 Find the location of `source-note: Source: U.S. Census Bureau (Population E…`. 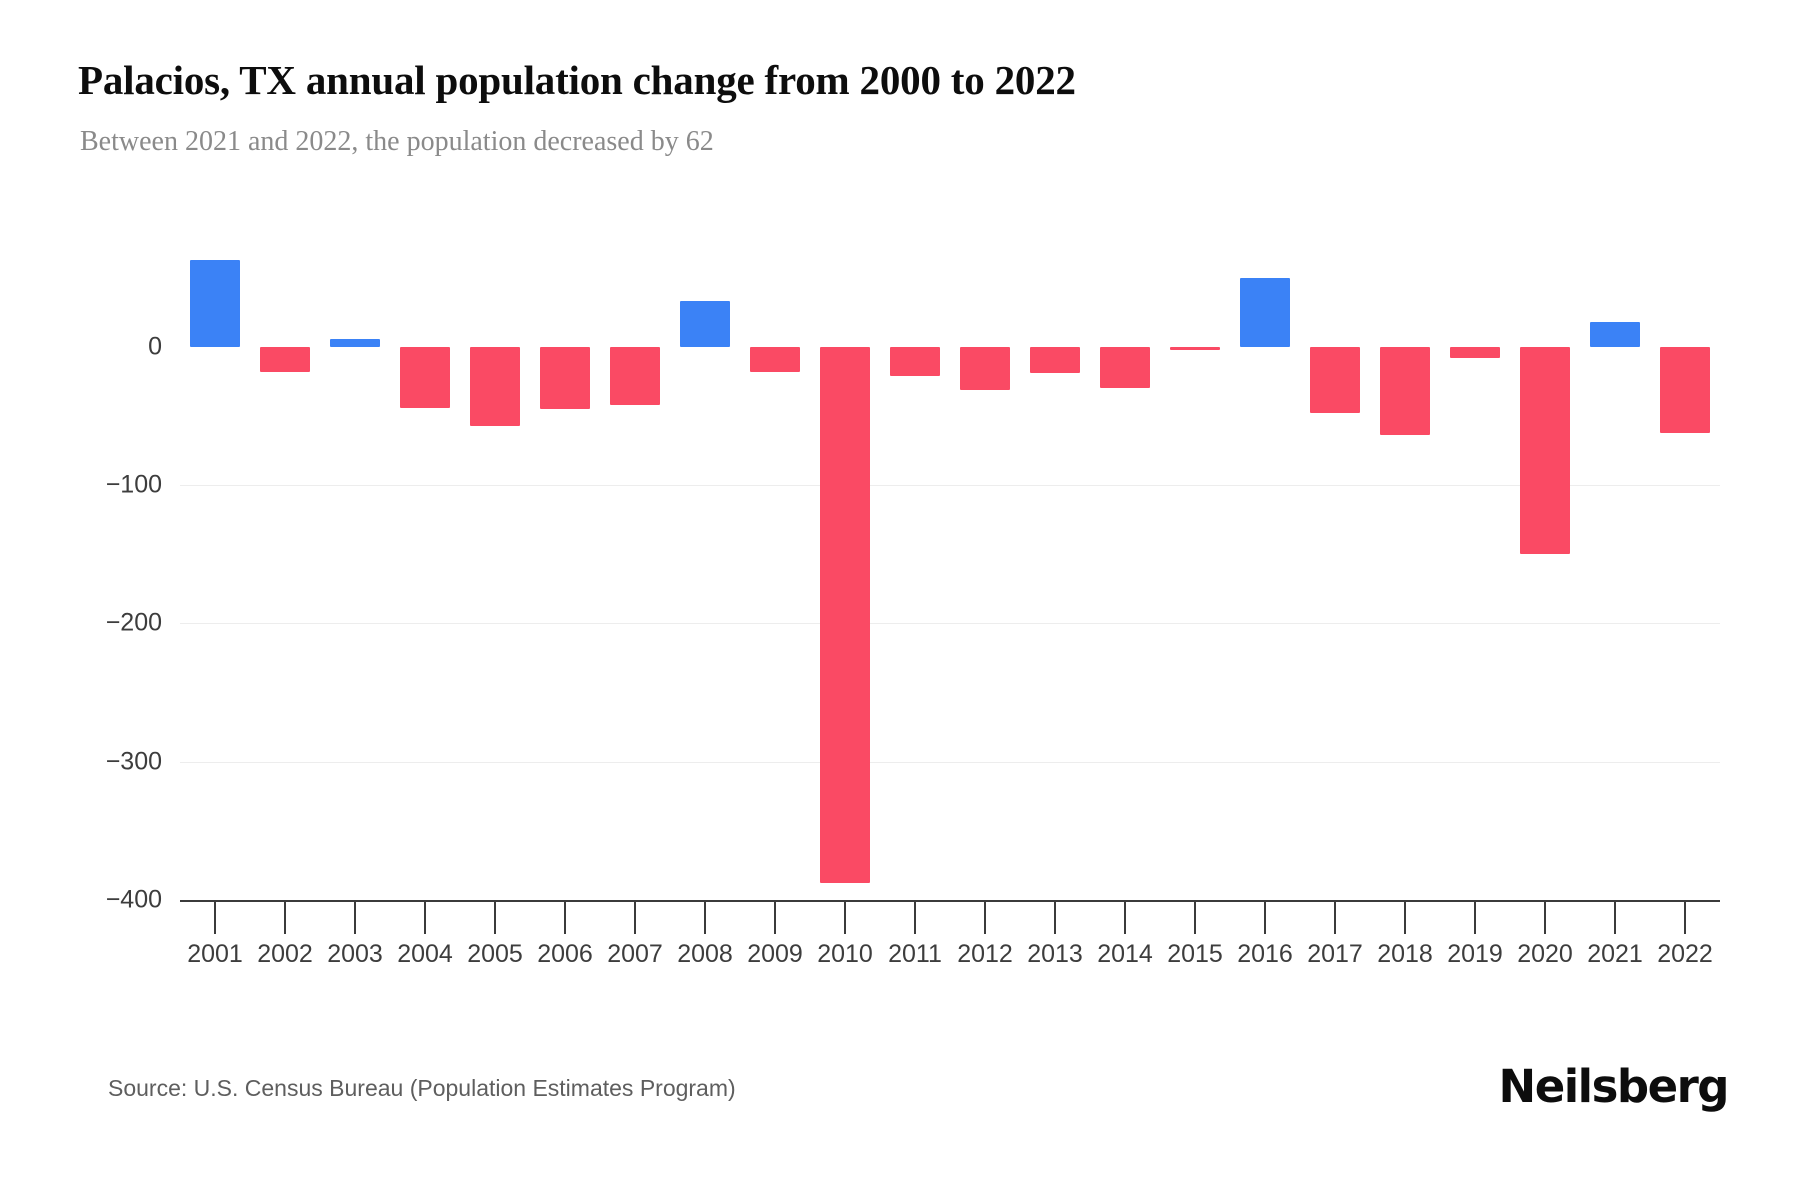

source-note: Source: U.S. Census Bureau (Population E… is located at coordinates (422, 1088).